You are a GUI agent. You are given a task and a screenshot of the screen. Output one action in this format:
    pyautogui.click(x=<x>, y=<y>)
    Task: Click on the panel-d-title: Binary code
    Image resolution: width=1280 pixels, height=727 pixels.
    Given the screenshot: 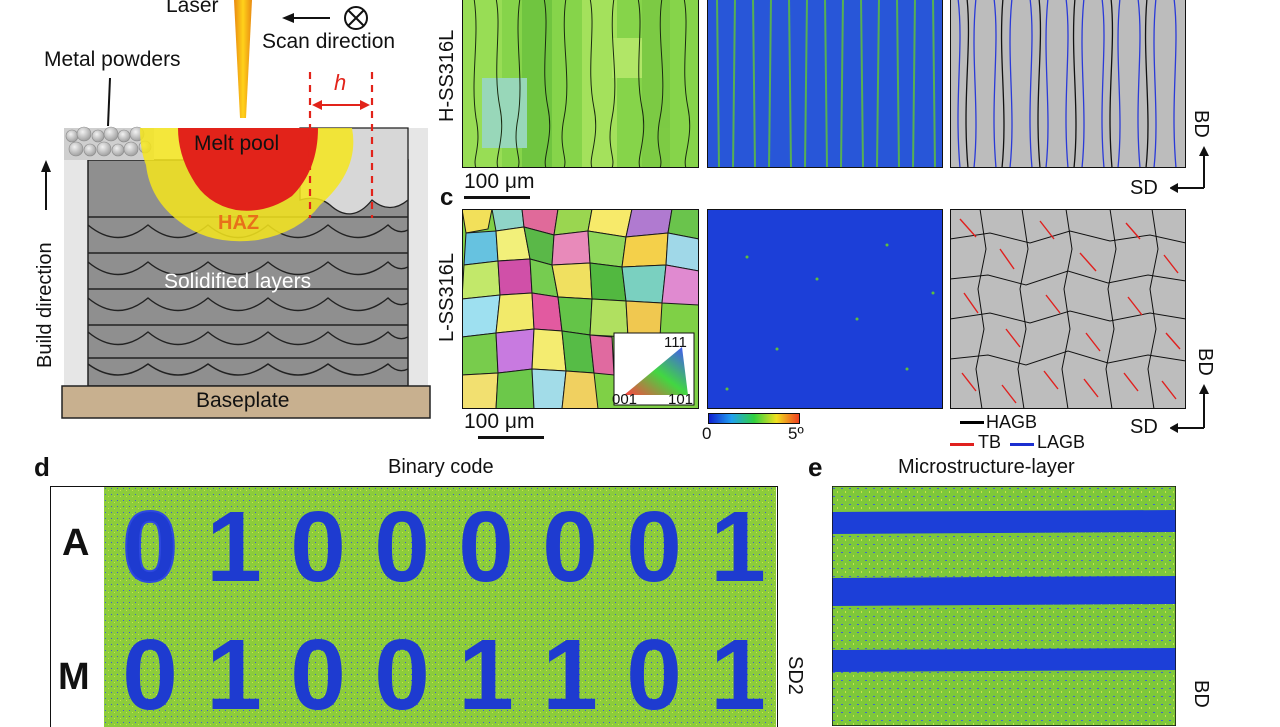 What is the action you would take?
    pyautogui.click(x=441, y=467)
    